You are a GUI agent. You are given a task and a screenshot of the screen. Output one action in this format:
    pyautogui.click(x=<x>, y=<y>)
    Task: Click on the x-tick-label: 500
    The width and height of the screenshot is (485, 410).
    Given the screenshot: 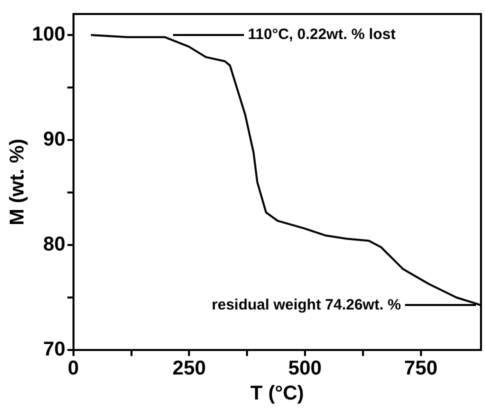 What is the action you would take?
    pyautogui.click(x=305, y=369)
    